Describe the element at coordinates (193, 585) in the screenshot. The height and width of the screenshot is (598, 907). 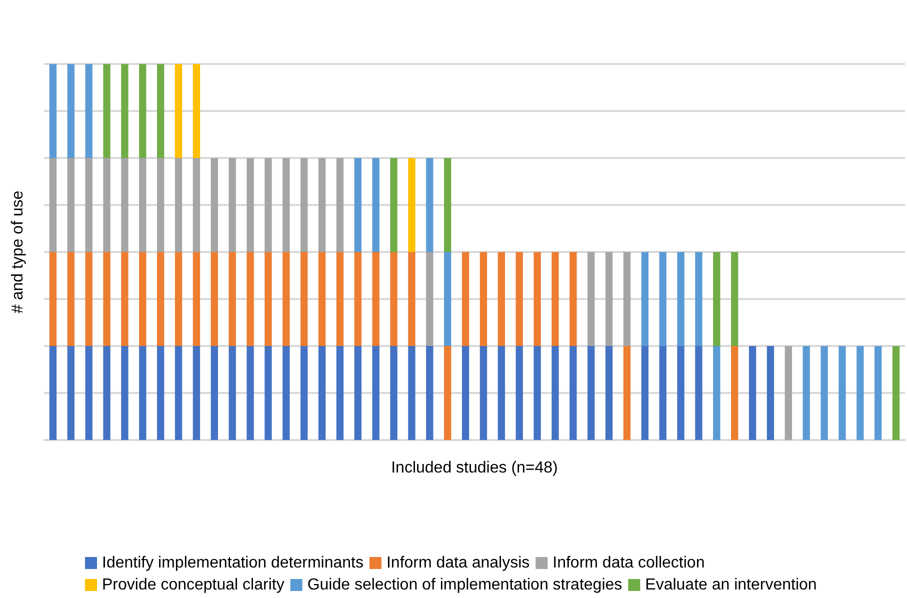
I see `legend-label: Provide conceptual clarity` at that location.